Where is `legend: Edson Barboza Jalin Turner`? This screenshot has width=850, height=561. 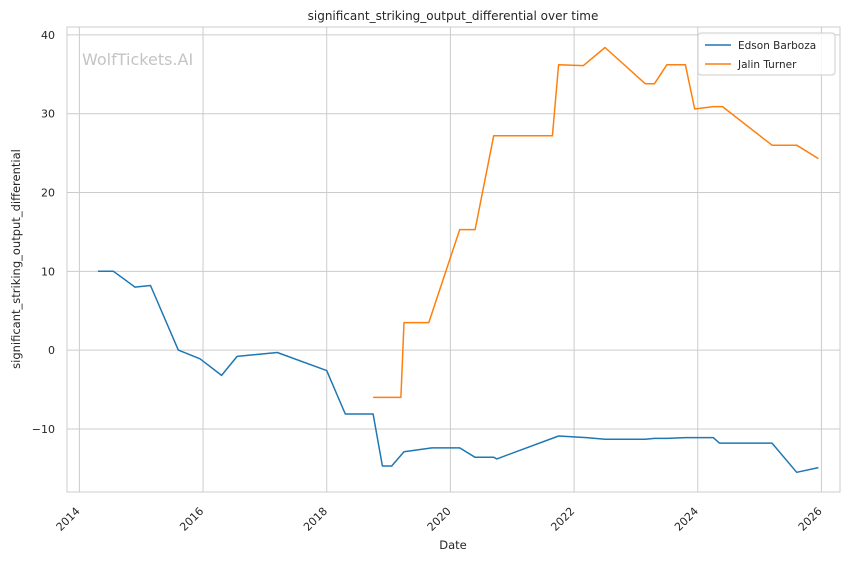
legend: Edson Barboza Jalin Turner is located at coordinates (766, 54).